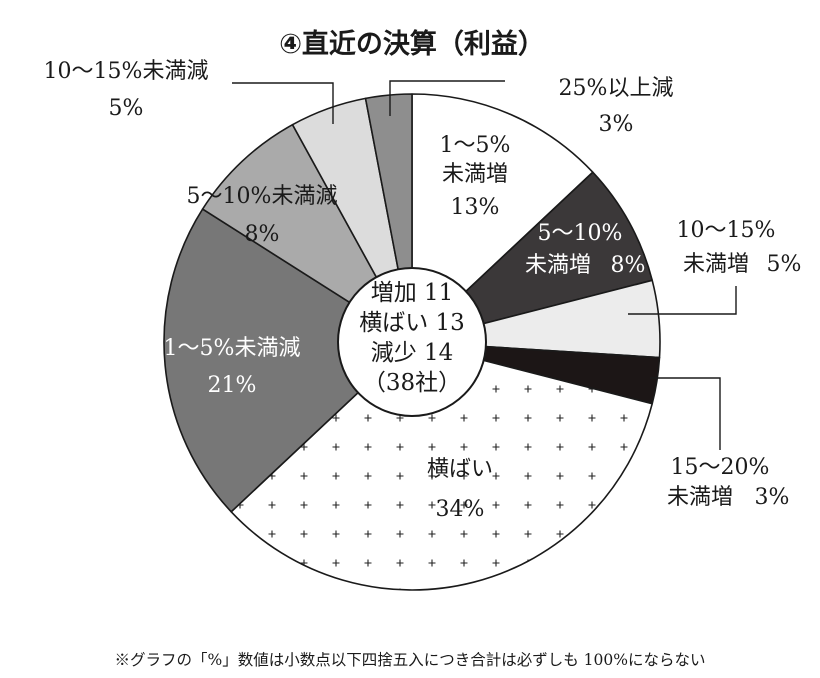  Describe the element at coordinates (475, 207) in the screenshot. I see `label-1-5pct-increase-pct: 13%` at that location.